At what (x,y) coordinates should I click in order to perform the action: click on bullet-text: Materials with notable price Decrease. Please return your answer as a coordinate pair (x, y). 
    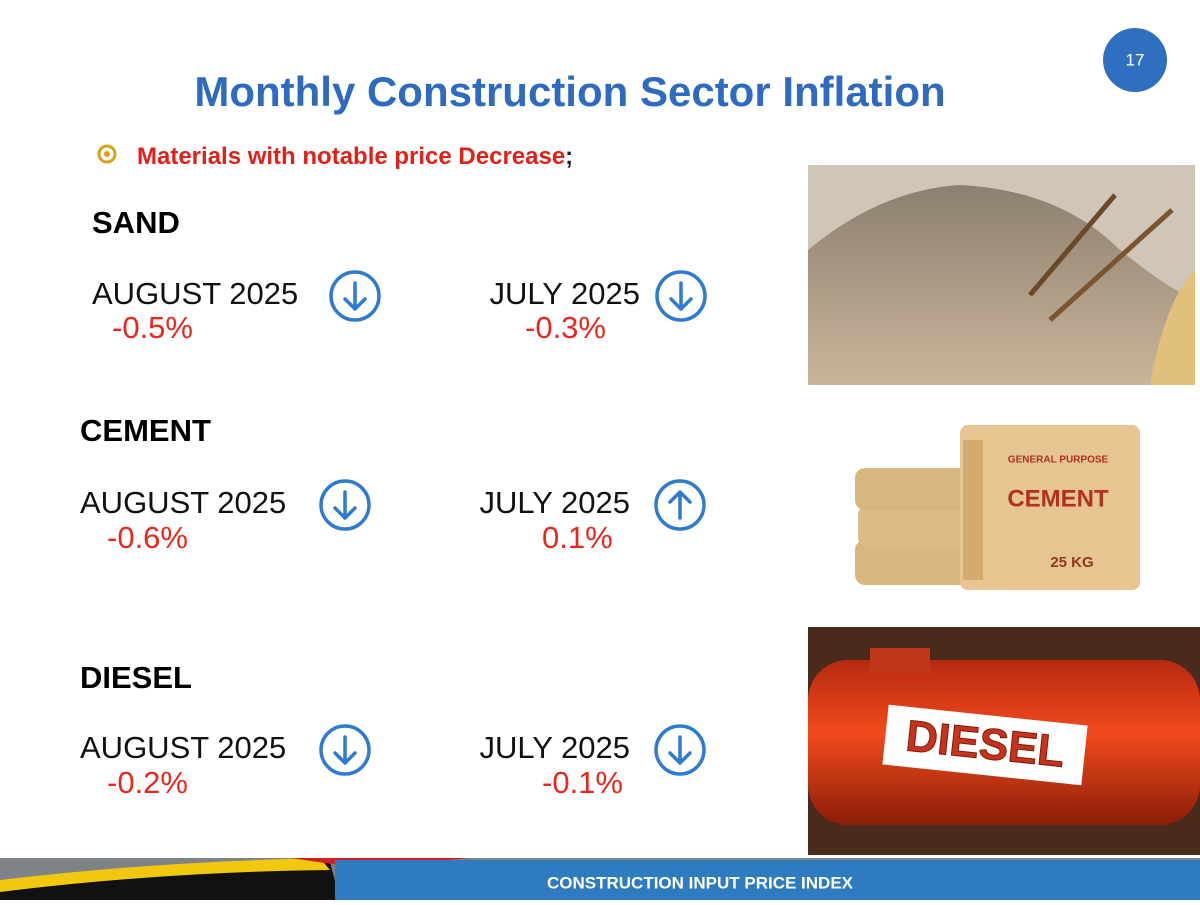
    Looking at the image, I should click on (351, 156).